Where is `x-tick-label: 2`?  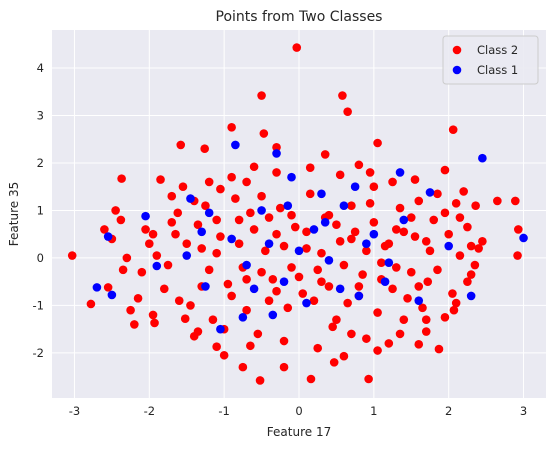 x-tick-label: 2 is located at coordinates (448, 411).